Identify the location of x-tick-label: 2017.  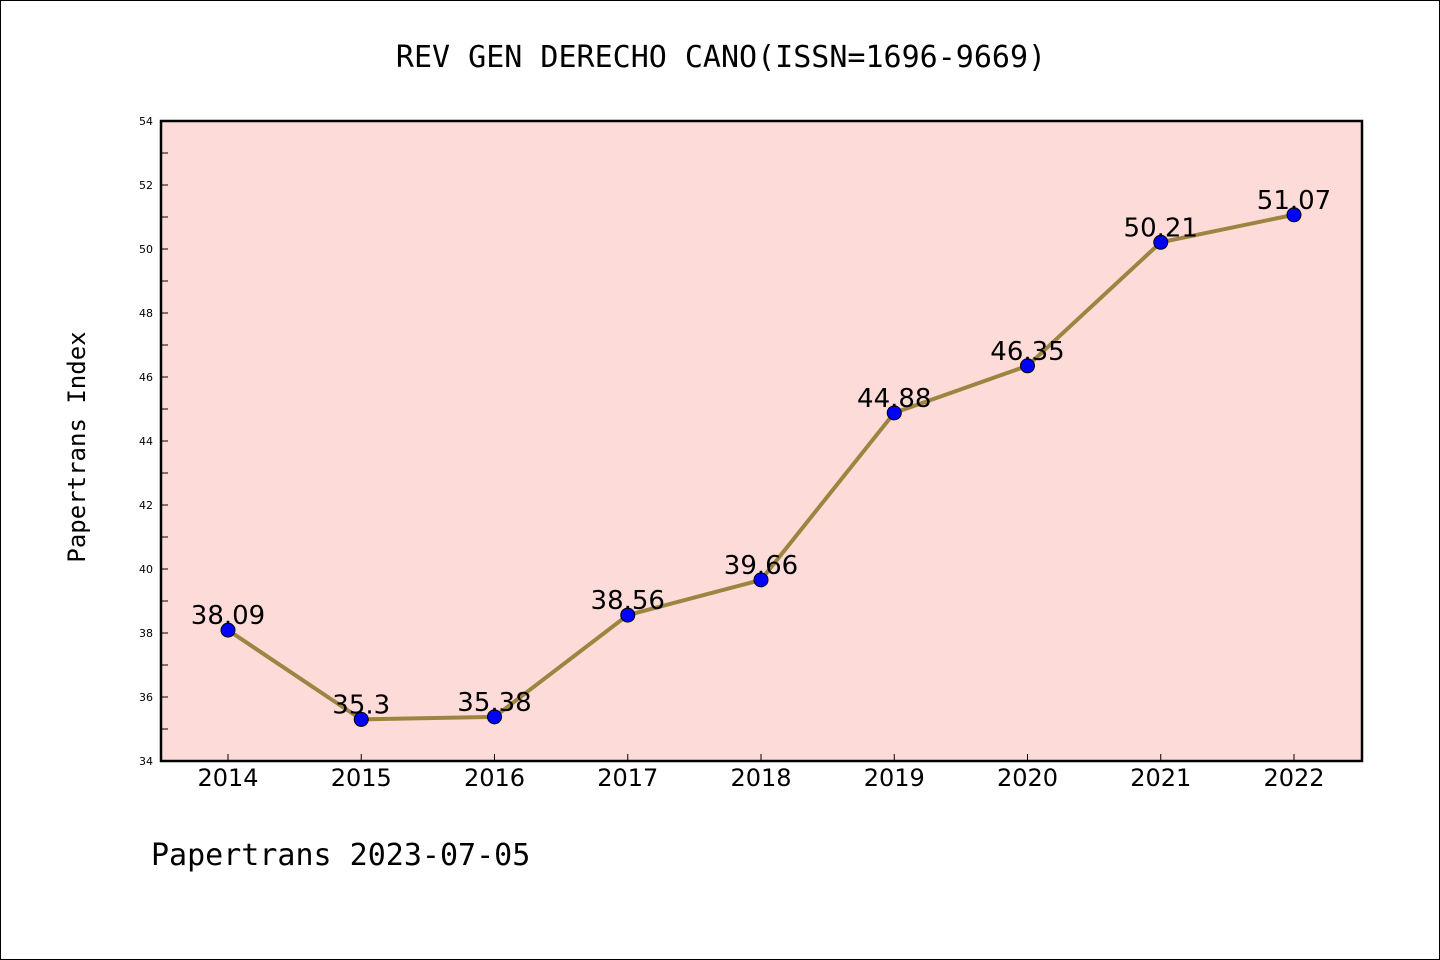
(627, 778).